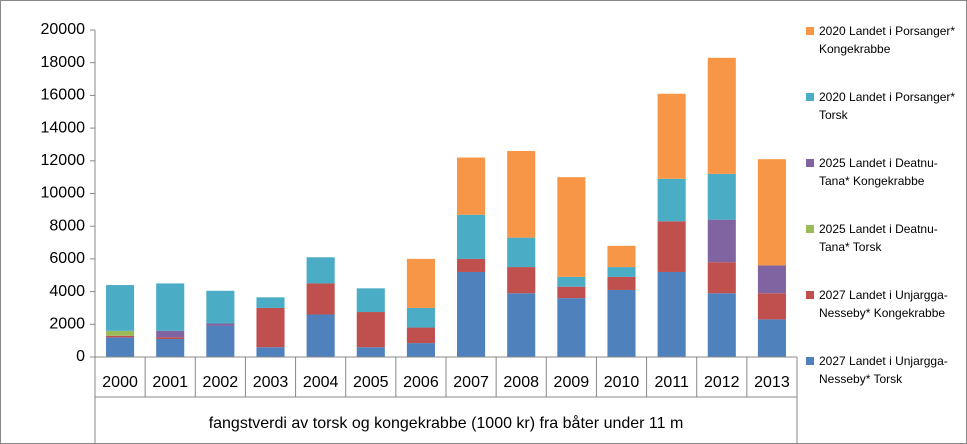 This screenshot has width=967, height=444. Describe the element at coordinates (63, 29) in the screenshot. I see `y-tick-label: 20000` at that location.